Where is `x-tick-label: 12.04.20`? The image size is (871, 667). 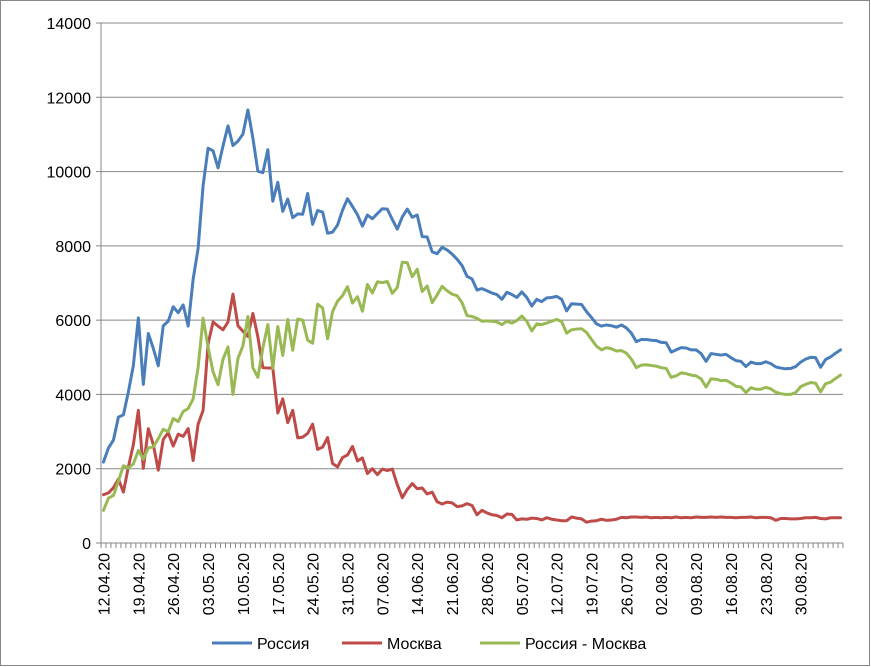
x-tick-label: 12.04.20 is located at coordinates (104, 584).